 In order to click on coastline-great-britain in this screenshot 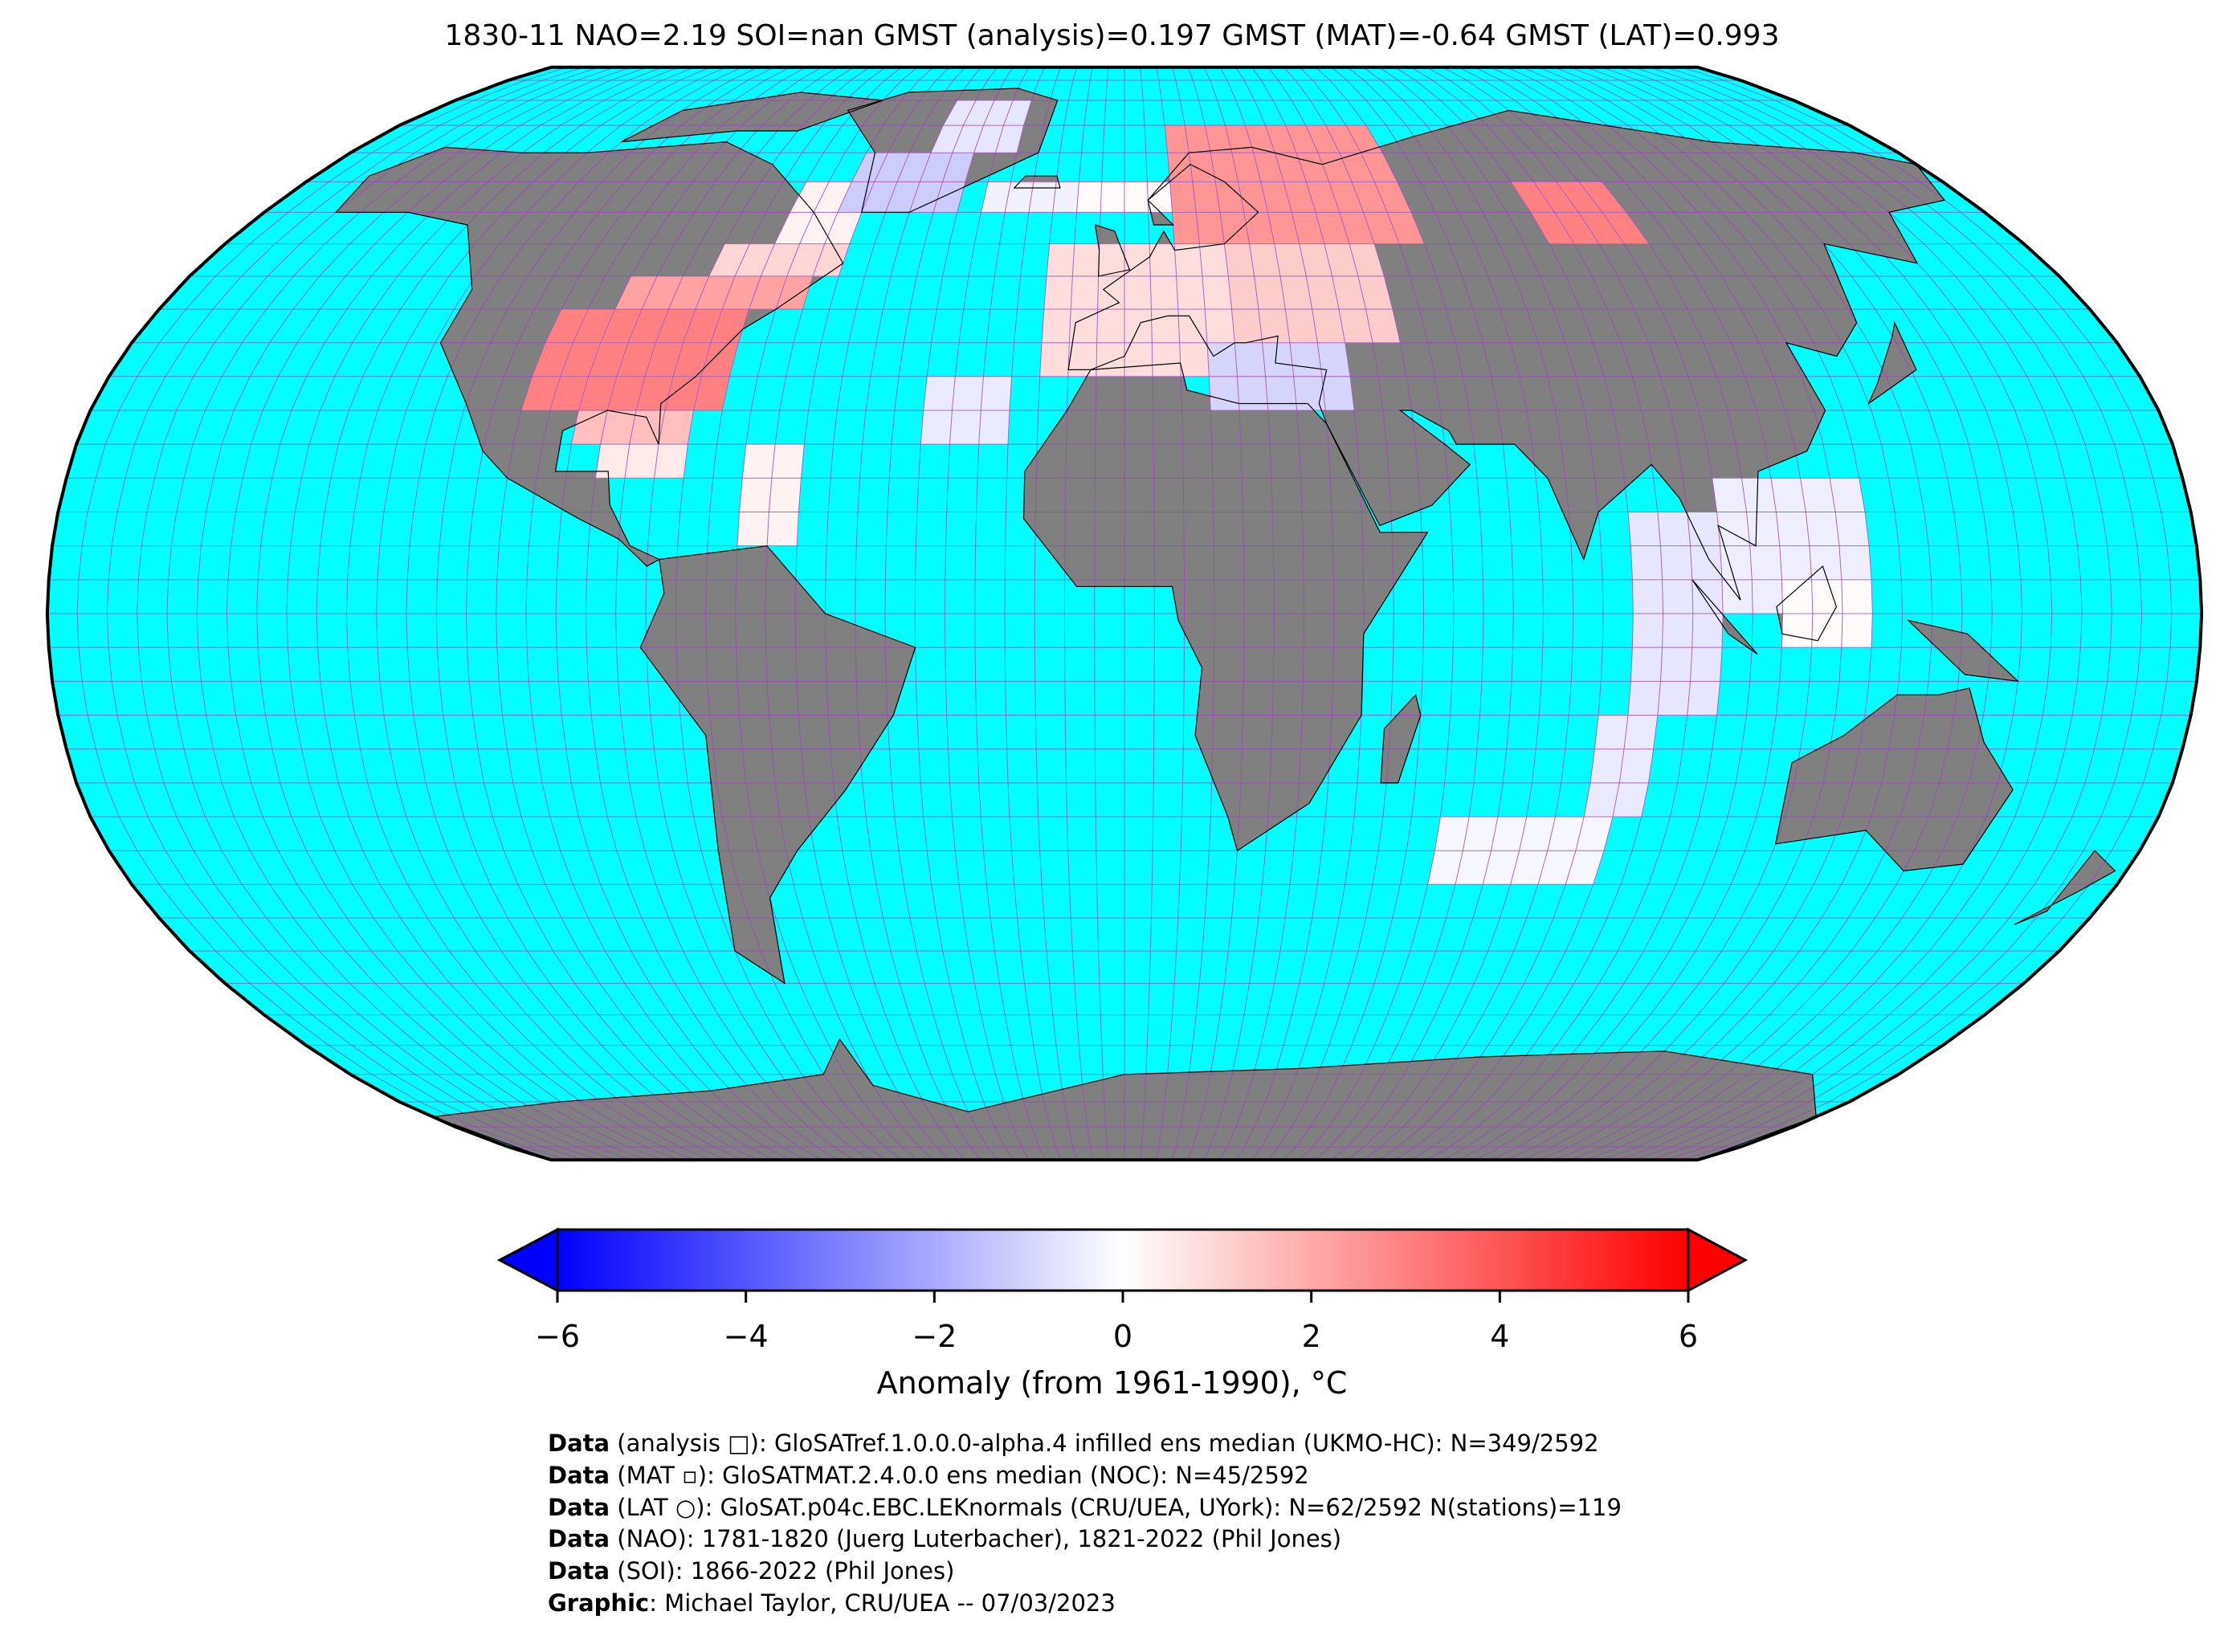, I will do `click(1112, 250)`.